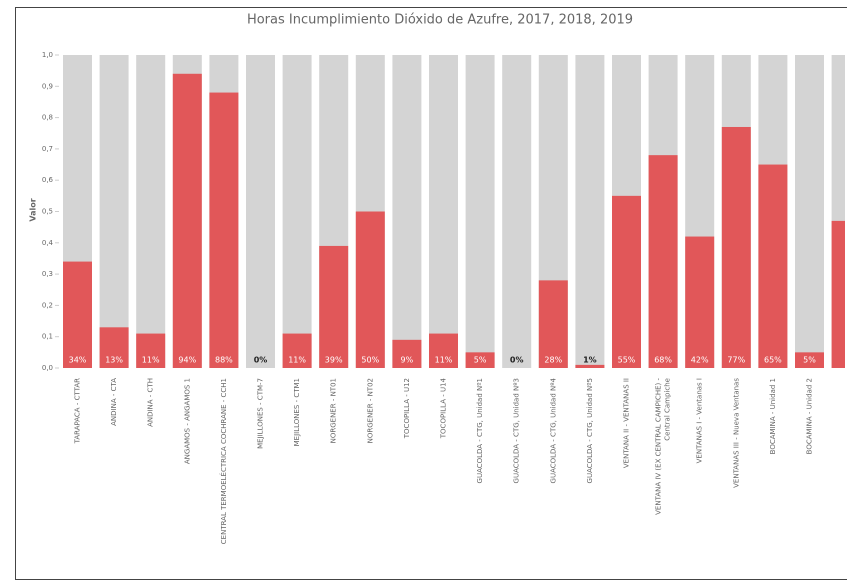  I want to click on x-tick-label: GUACOLDA - CTG, Unidad Nº4, so click(553, 430).